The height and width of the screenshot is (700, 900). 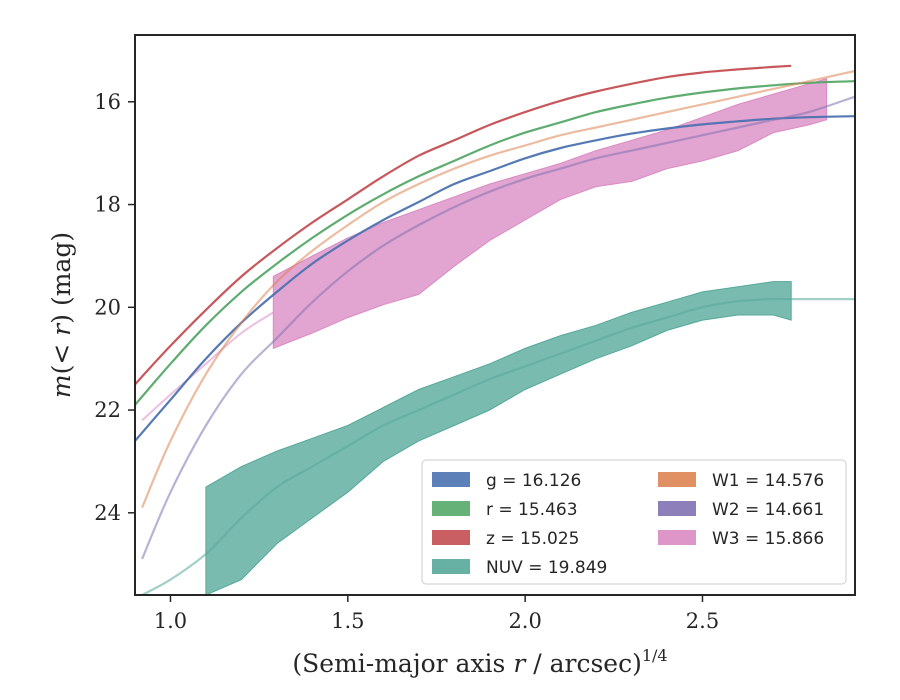 What do you see at coordinates (451, 537) in the screenshot?
I see `legend-swatch-z` at bounding box center [451, 537].